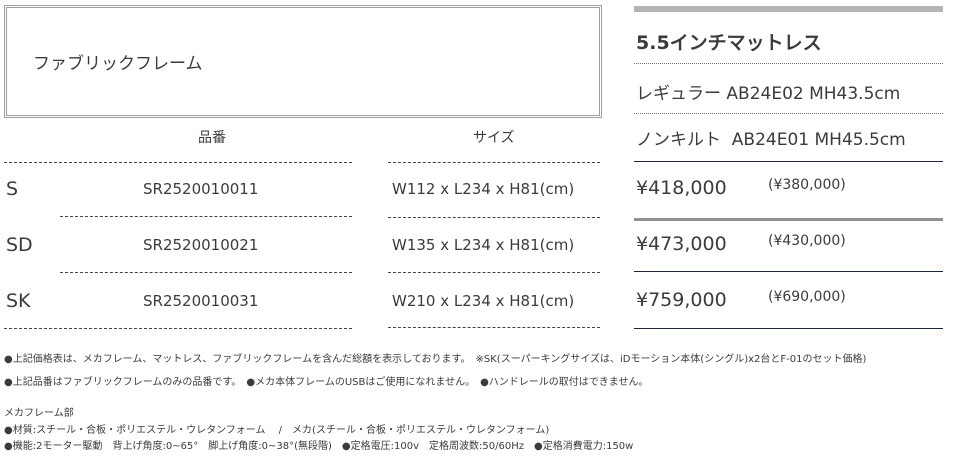  What do you see at coordinates (483, 189) in the screenshot?
I see `dimensions: W112 x L234 x H81(cm)` at bounding box center [483, 189].